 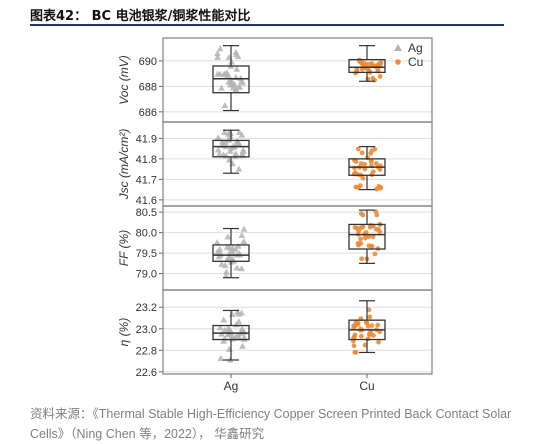 I want to click on legend-label: Cu, so click(x=415, y=62).